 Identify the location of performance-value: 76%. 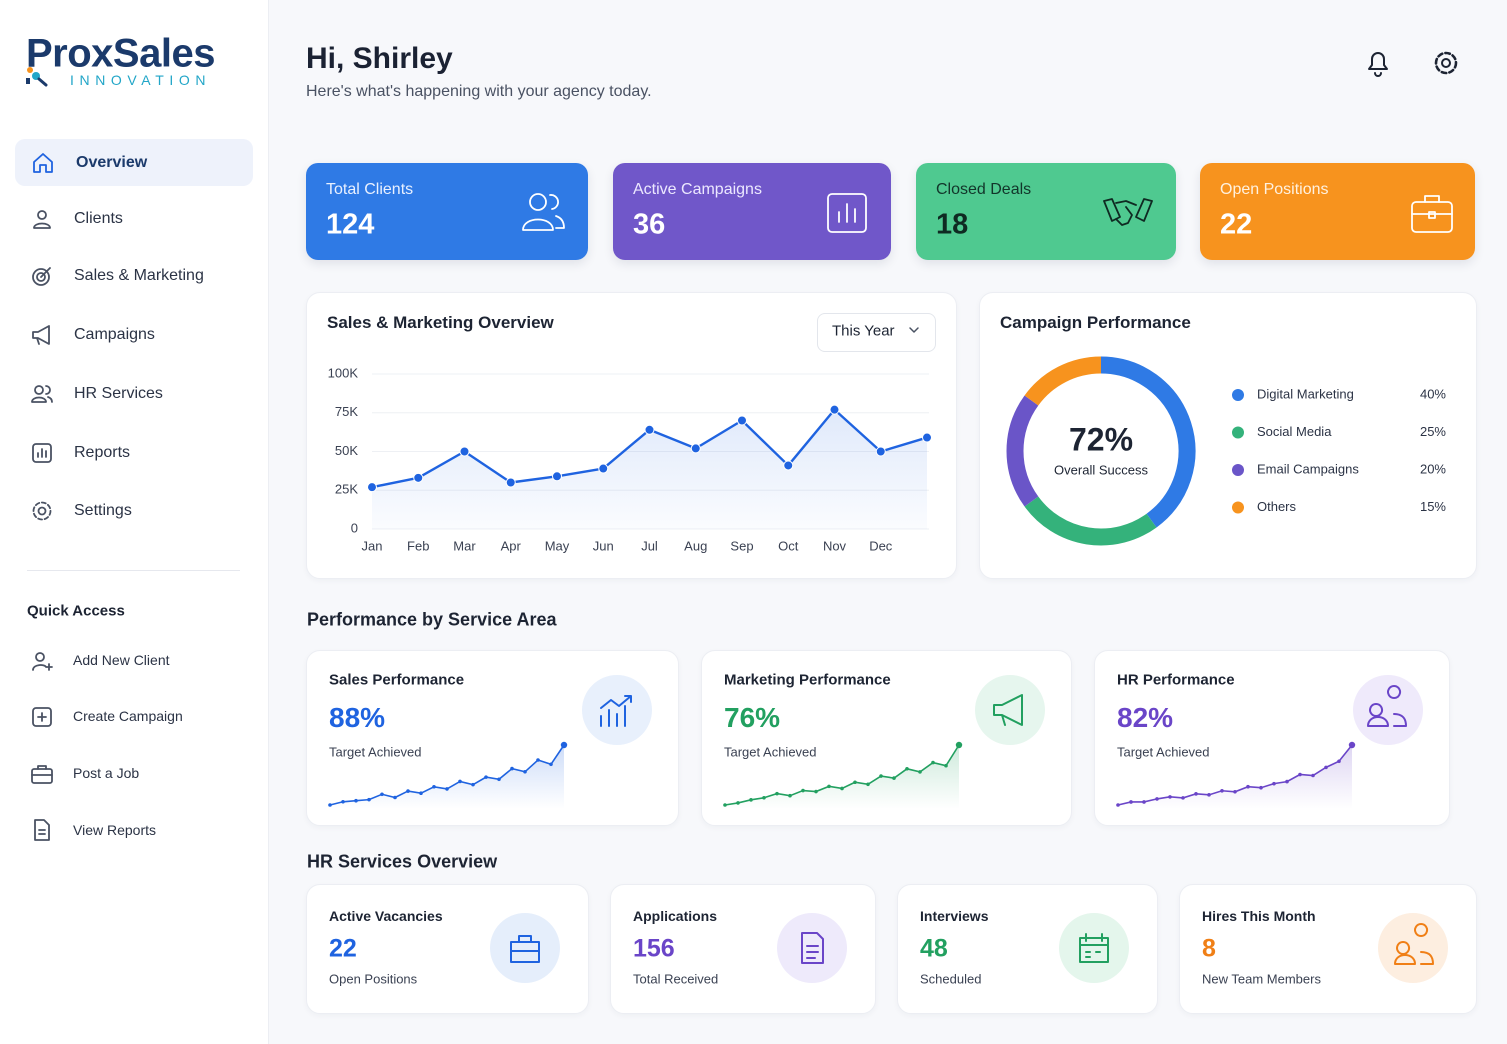
(752, 717).